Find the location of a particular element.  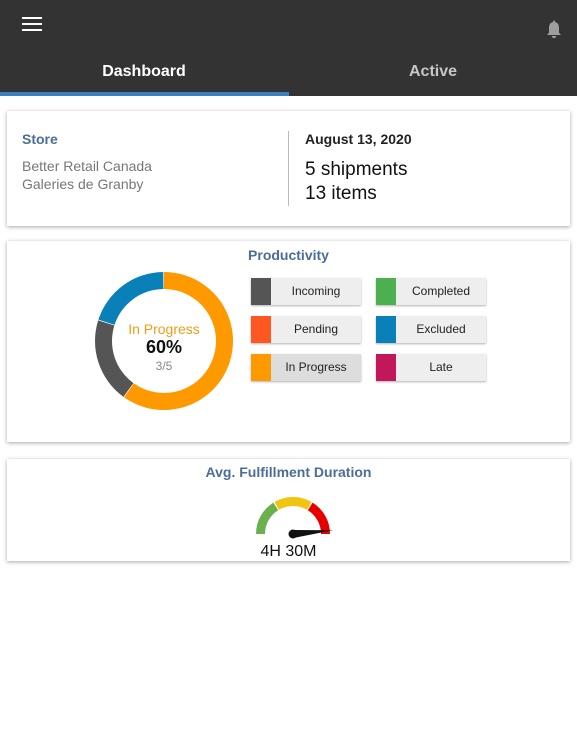

donut-percent: 60% is located at coordinates (164, 347).